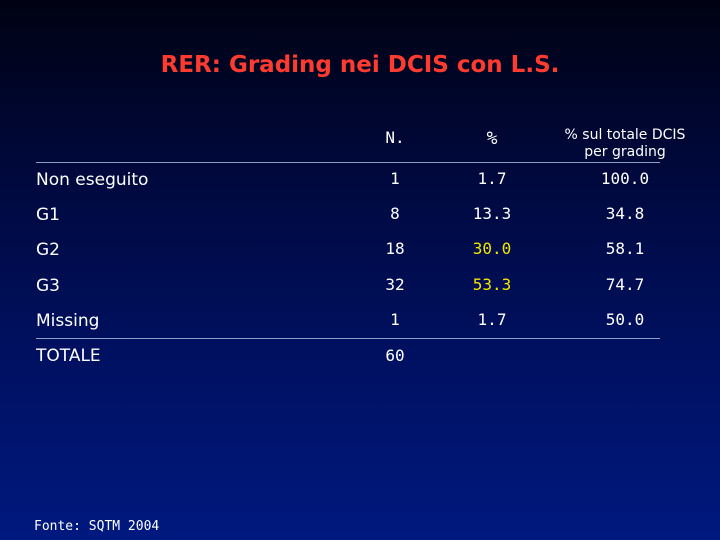  Describe the element at coordinates (92, 180) in the screenshot. I see `row-label: Non eseguito` at that location.